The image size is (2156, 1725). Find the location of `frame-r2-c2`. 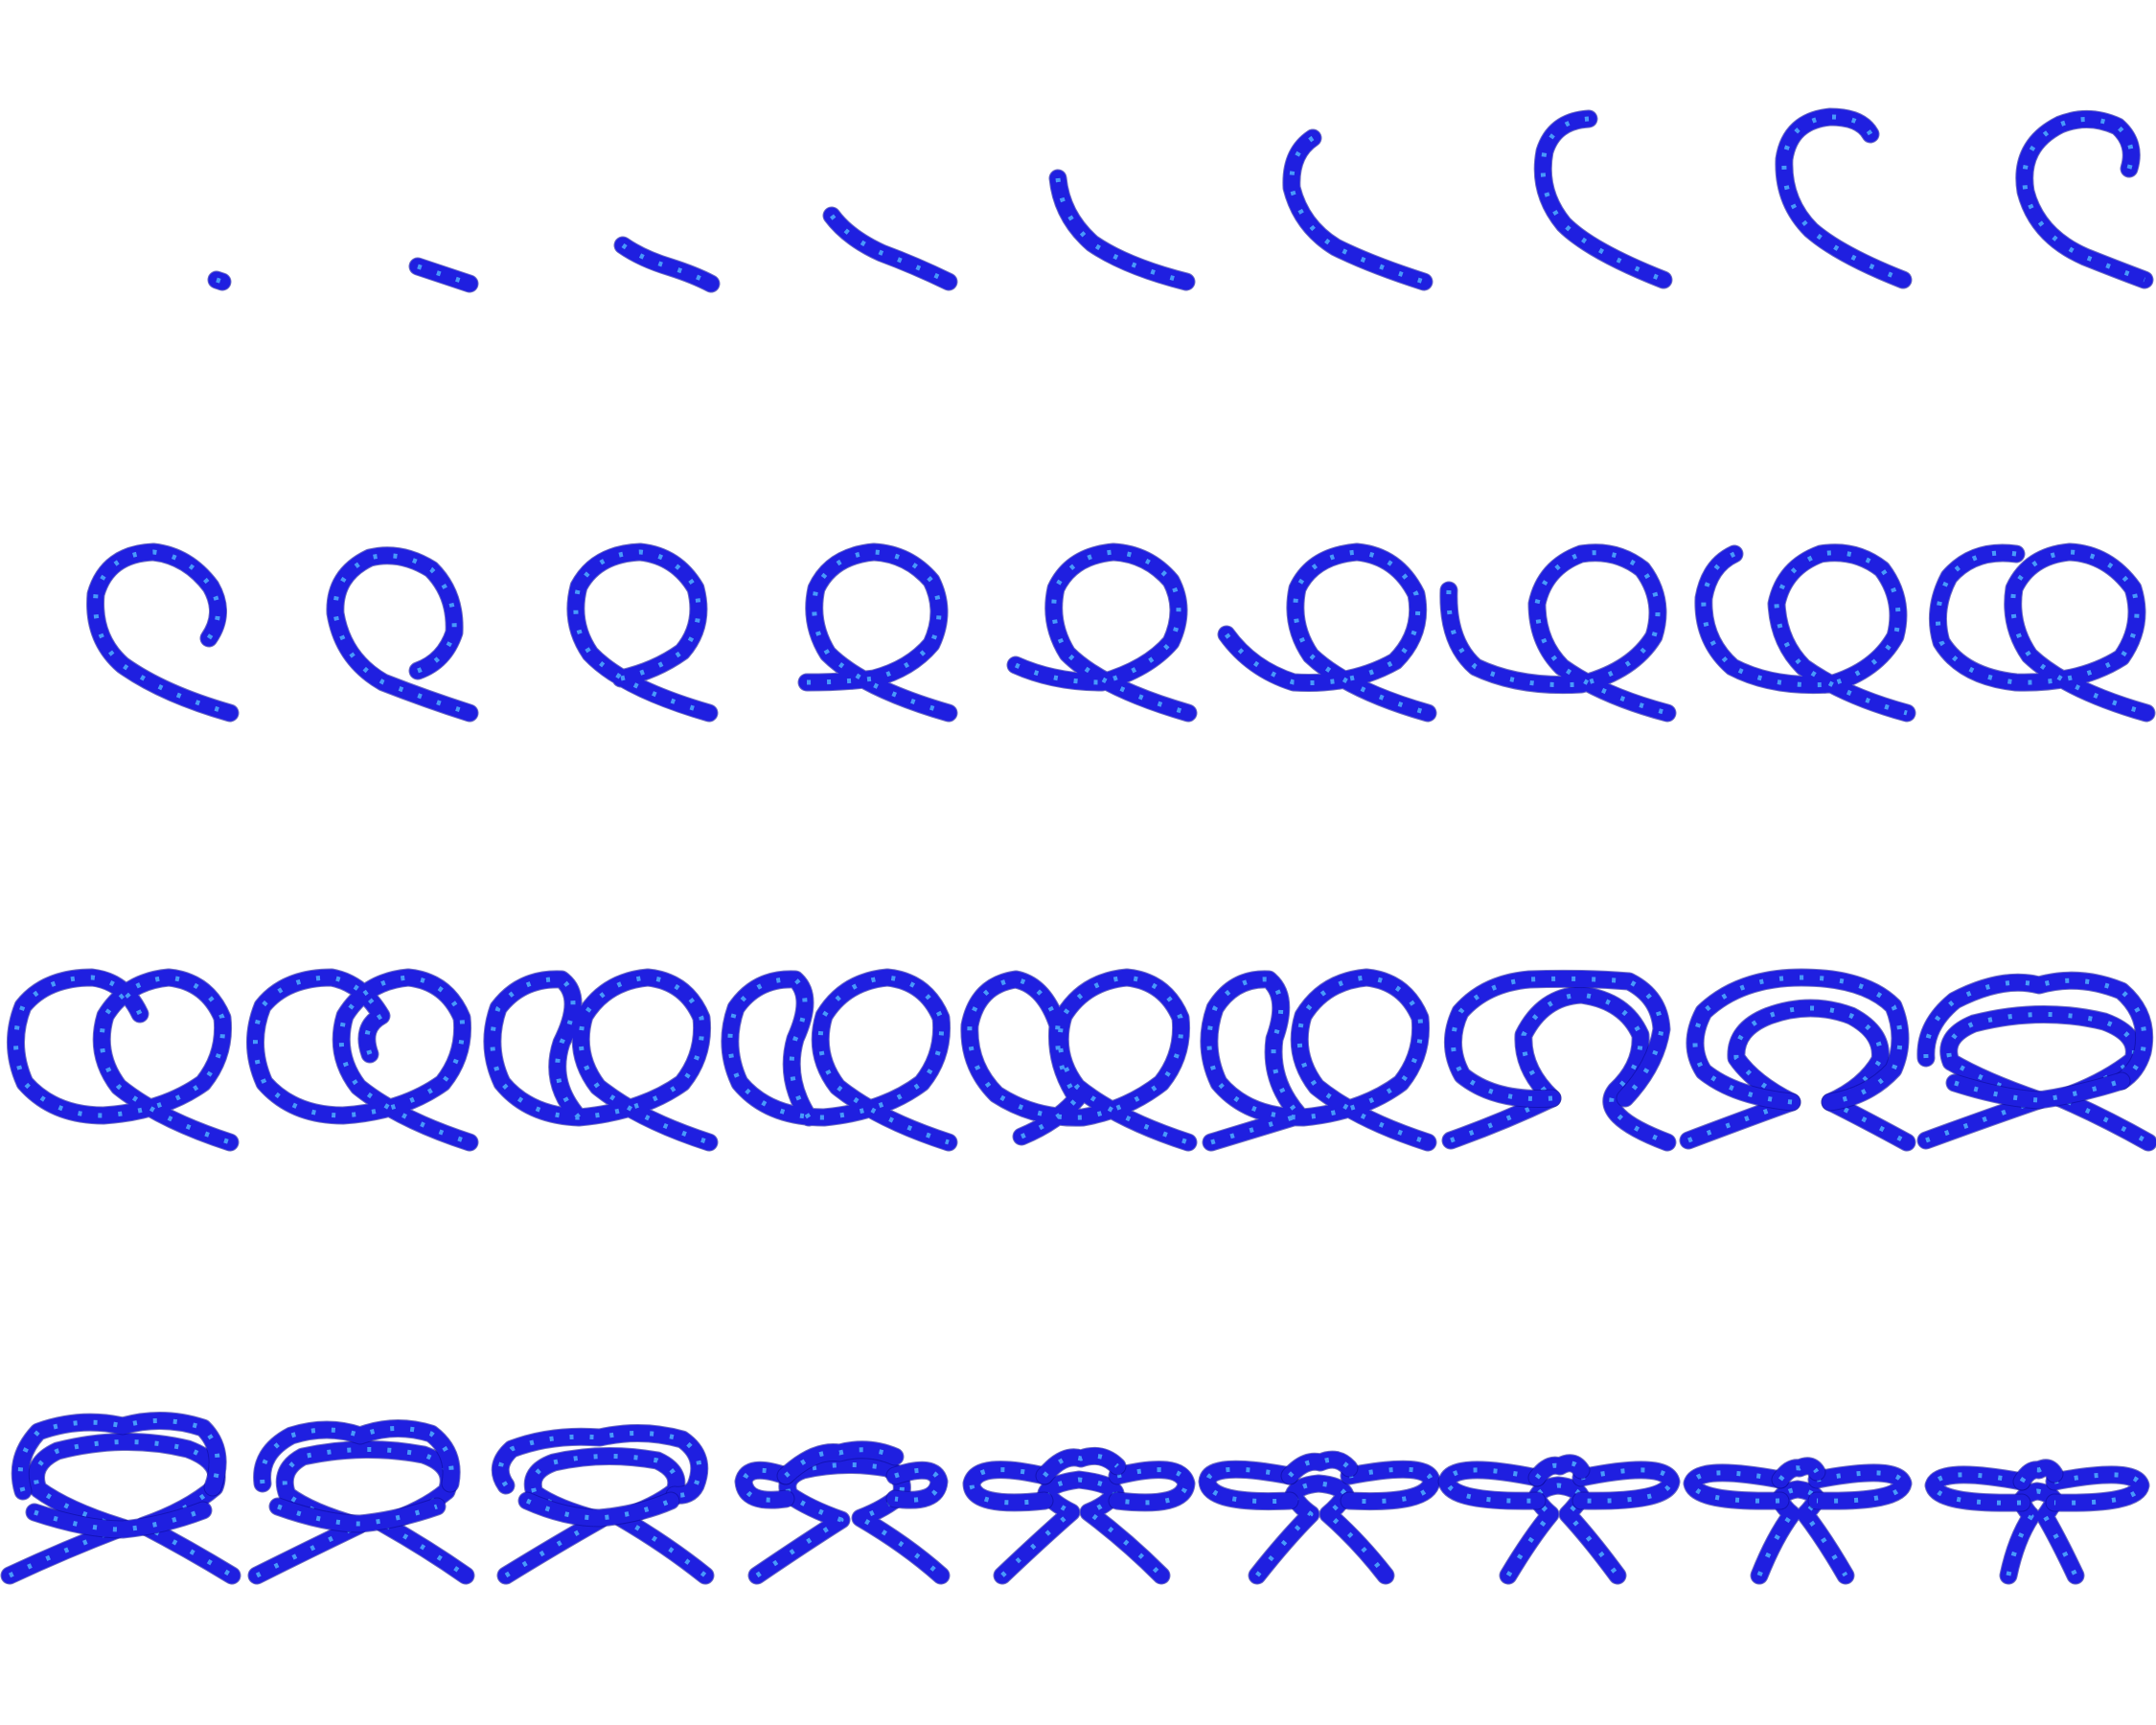

frame-r2-c2 is located at coordinates (402, 634).